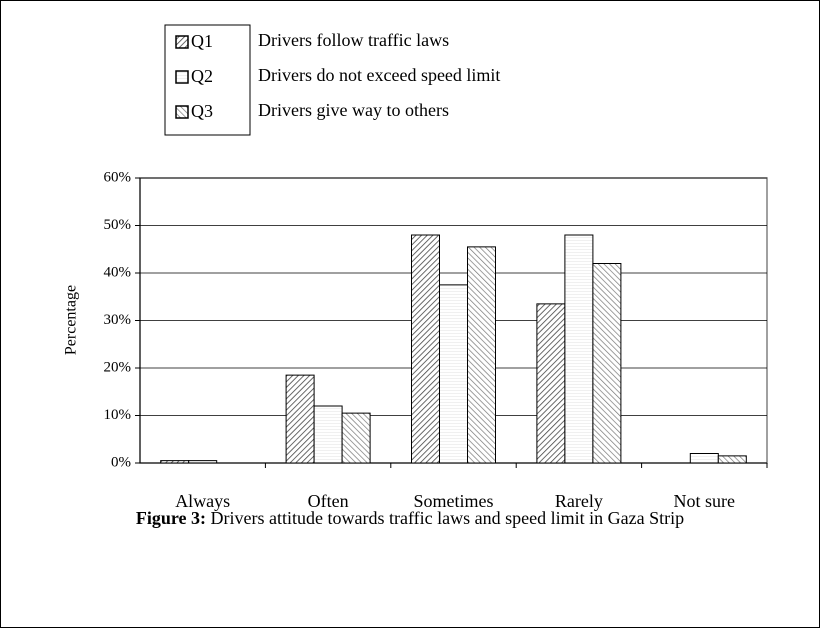 The image size is (821, 629). I want to click on x-tick-label: Sometimes, so click(454, 501).